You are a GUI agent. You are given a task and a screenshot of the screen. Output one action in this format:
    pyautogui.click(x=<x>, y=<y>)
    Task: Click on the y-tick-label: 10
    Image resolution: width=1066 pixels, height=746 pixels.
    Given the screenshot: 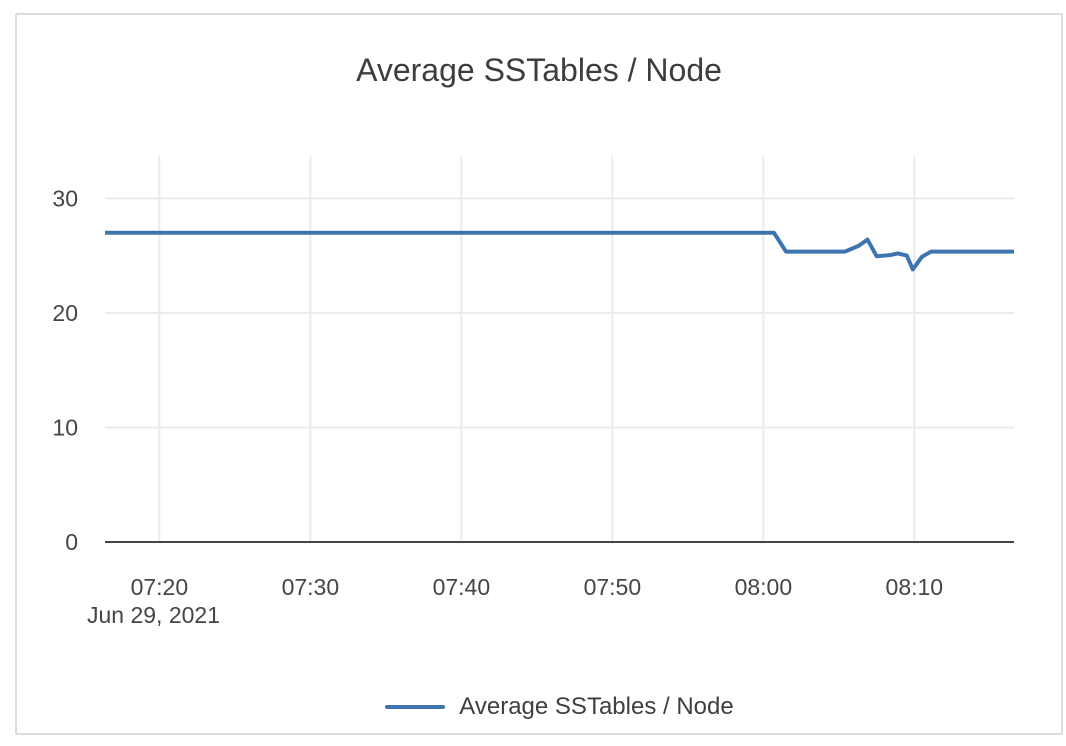 What is the action you would take?
    pyautogui.click(x=65, y=427)
    